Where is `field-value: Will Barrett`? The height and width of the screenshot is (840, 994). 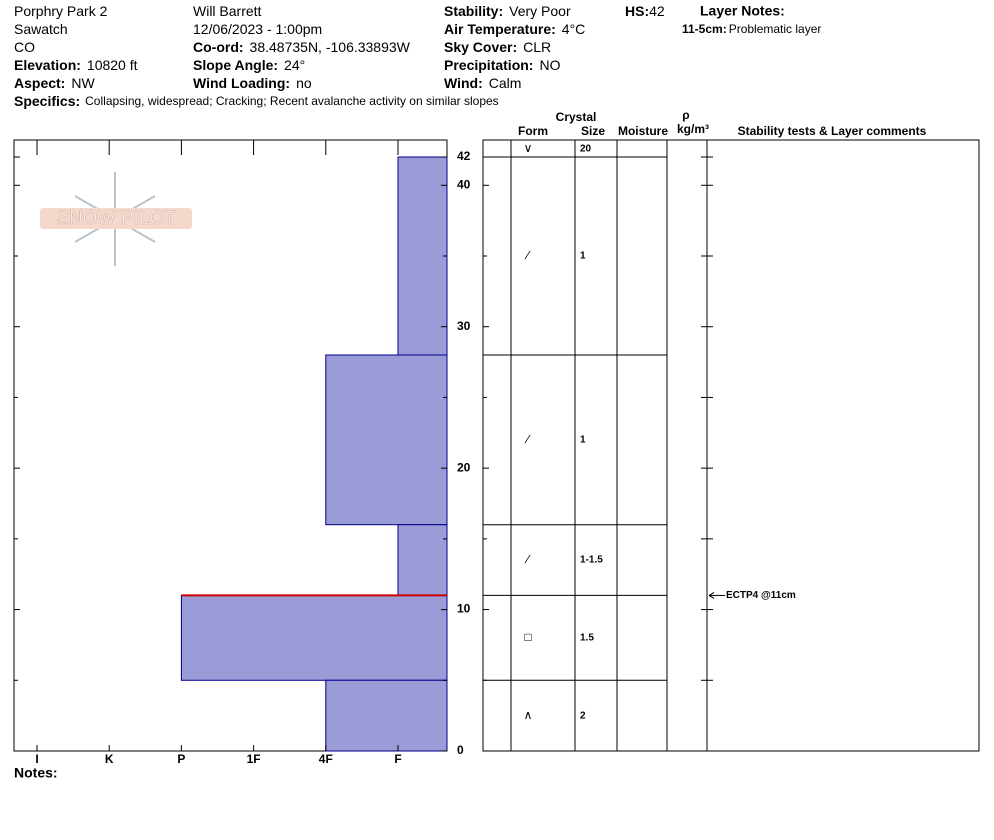
field-value: Will Barrett is located at coordinates (227, 11).